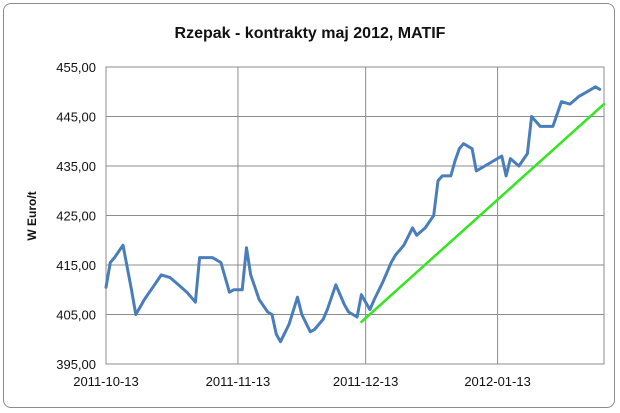  What do you see at coordinates (106, 381) in the screenshot?
I see `x-tick-label: 2011-10-13` at bounding box center [106, 381].